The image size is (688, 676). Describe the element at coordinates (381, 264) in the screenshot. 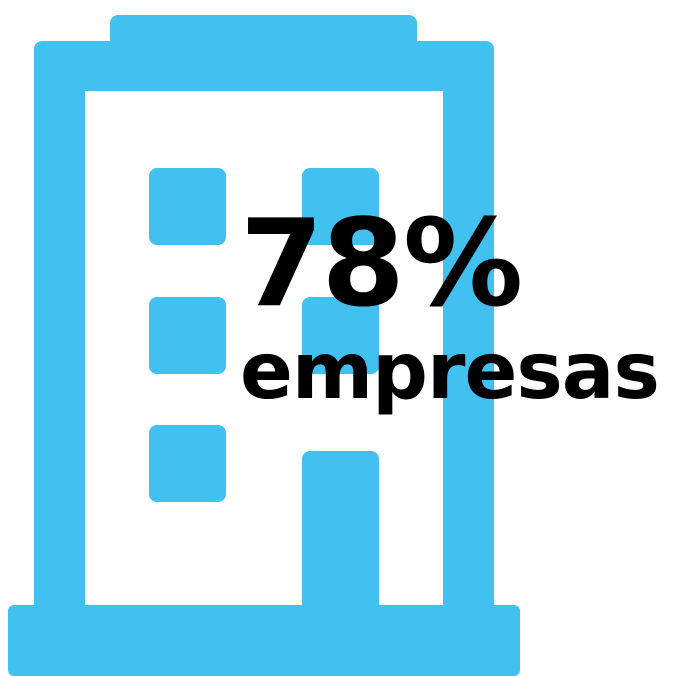

I see `stat-value: 78%` at that location.